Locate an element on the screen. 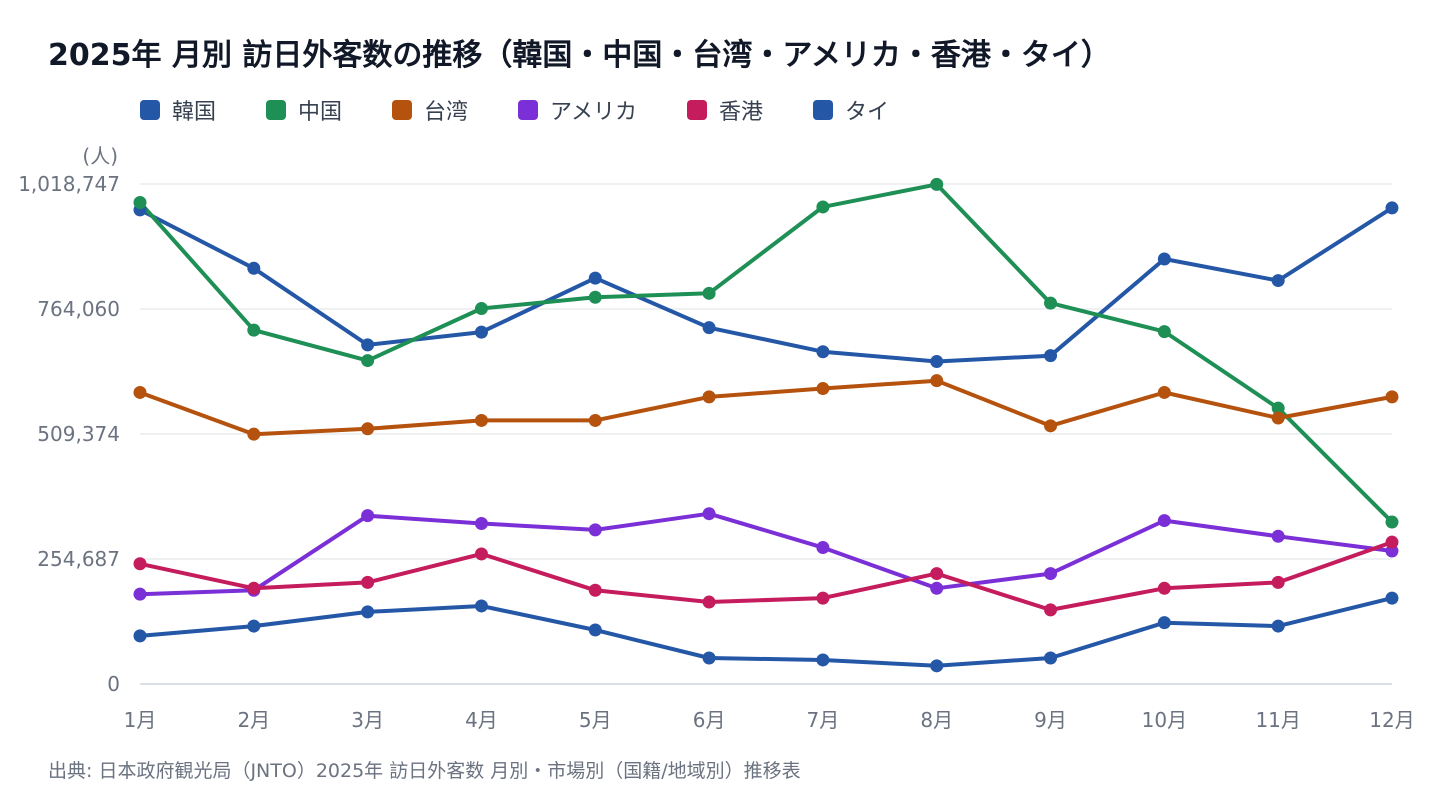 This screenshot has height=804, width=1440. x-axis: 1月 2月 3月 4月 5月 6月 7月 8月 9月 10月 11月 12月 is located at coordinates (769, 720).